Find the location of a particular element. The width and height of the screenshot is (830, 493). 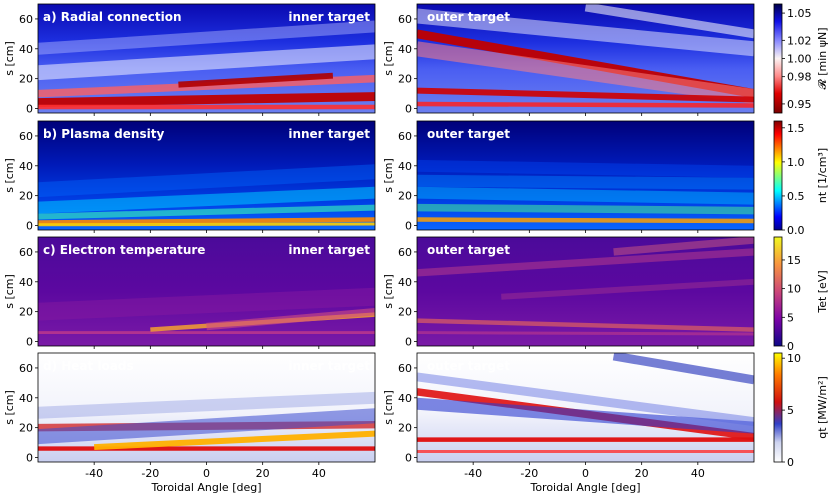

colorbar-3: 0 5 10 15 Tet [eV] is located at coordinates (801, 294).